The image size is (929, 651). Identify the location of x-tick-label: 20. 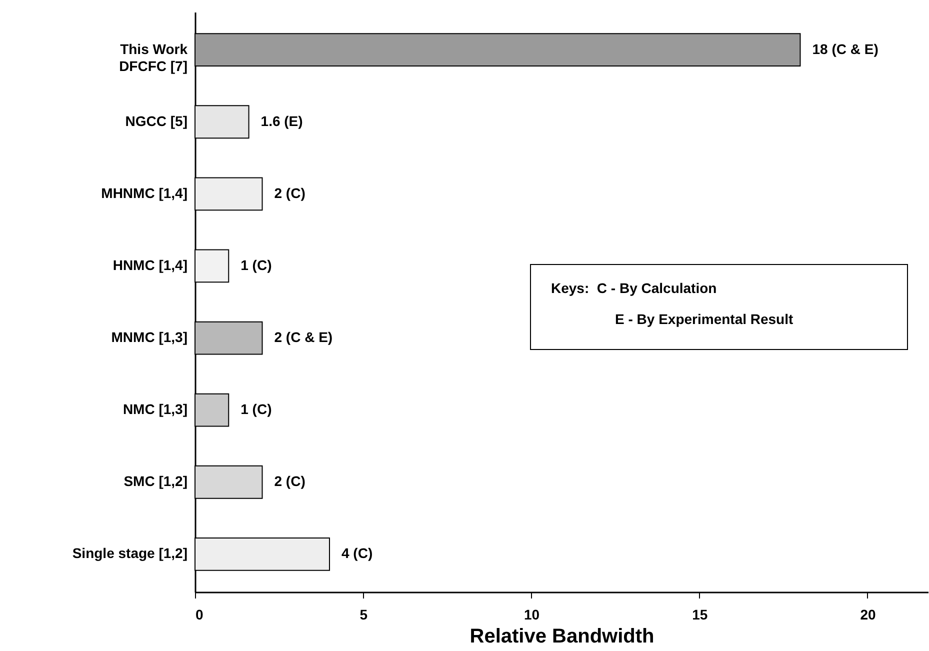
(868, 614).